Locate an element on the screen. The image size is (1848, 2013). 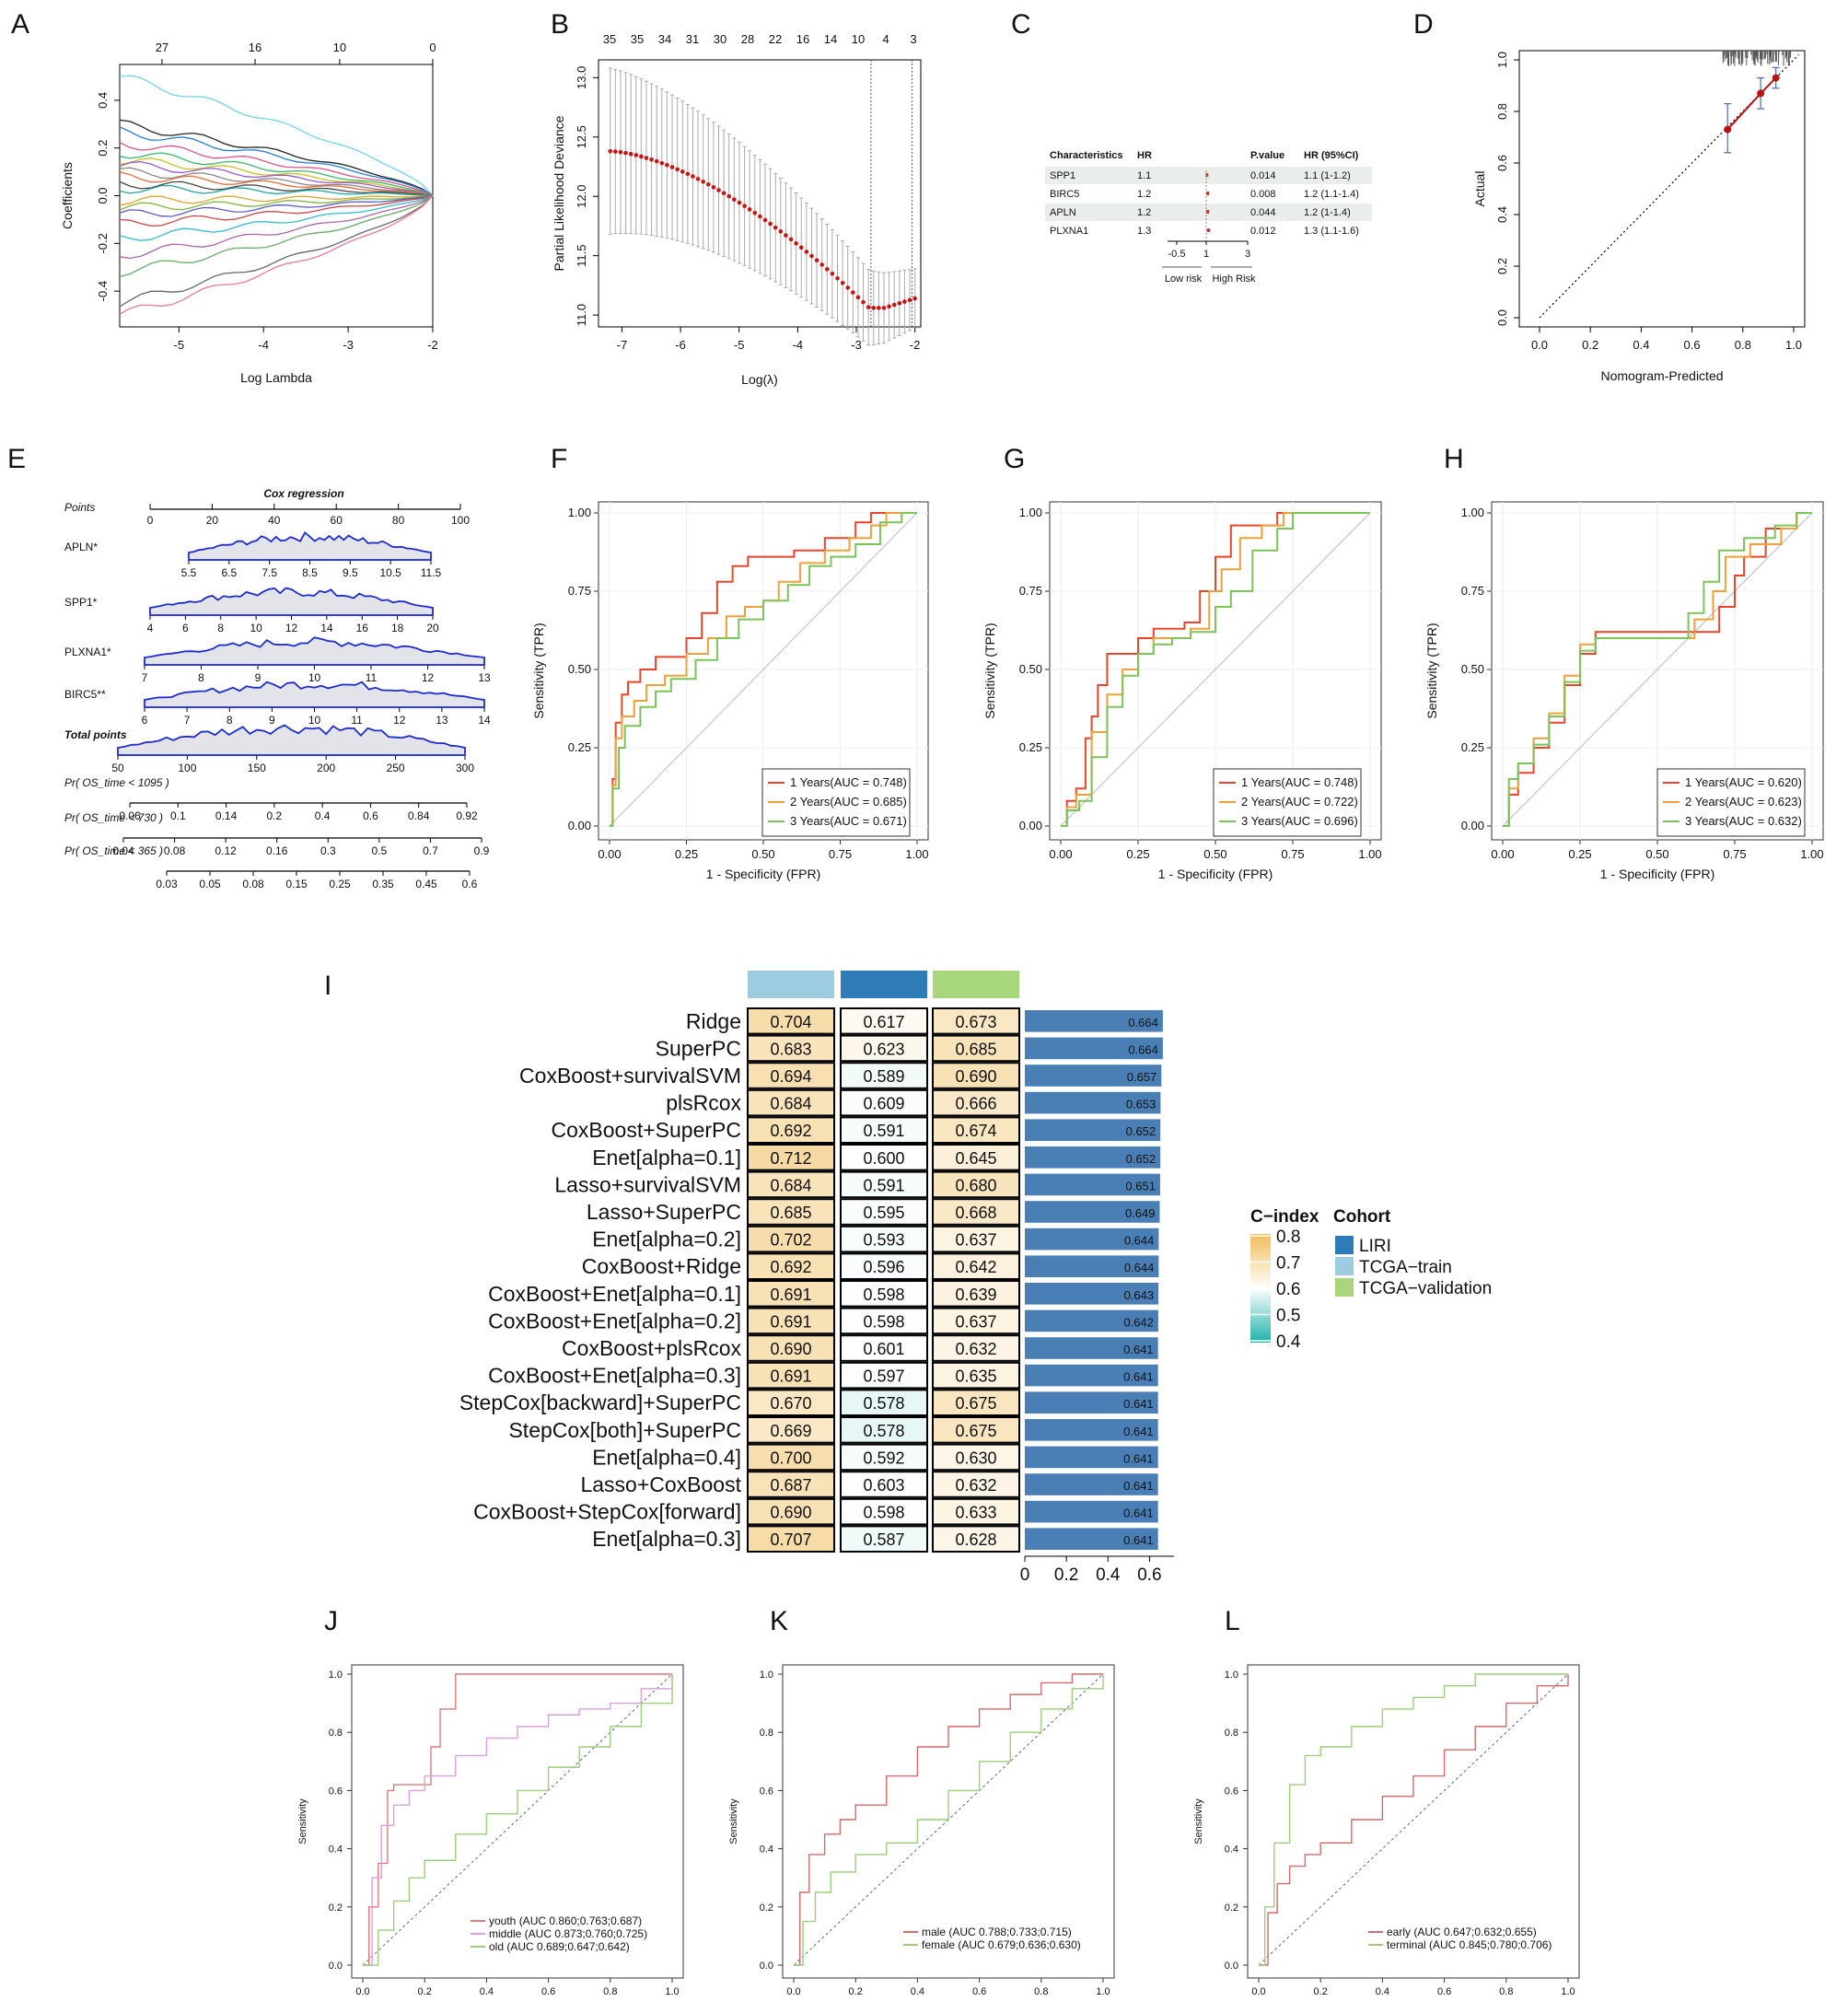
cindex-tick-label: 0.7 is located at coordinates (1288, 1264).